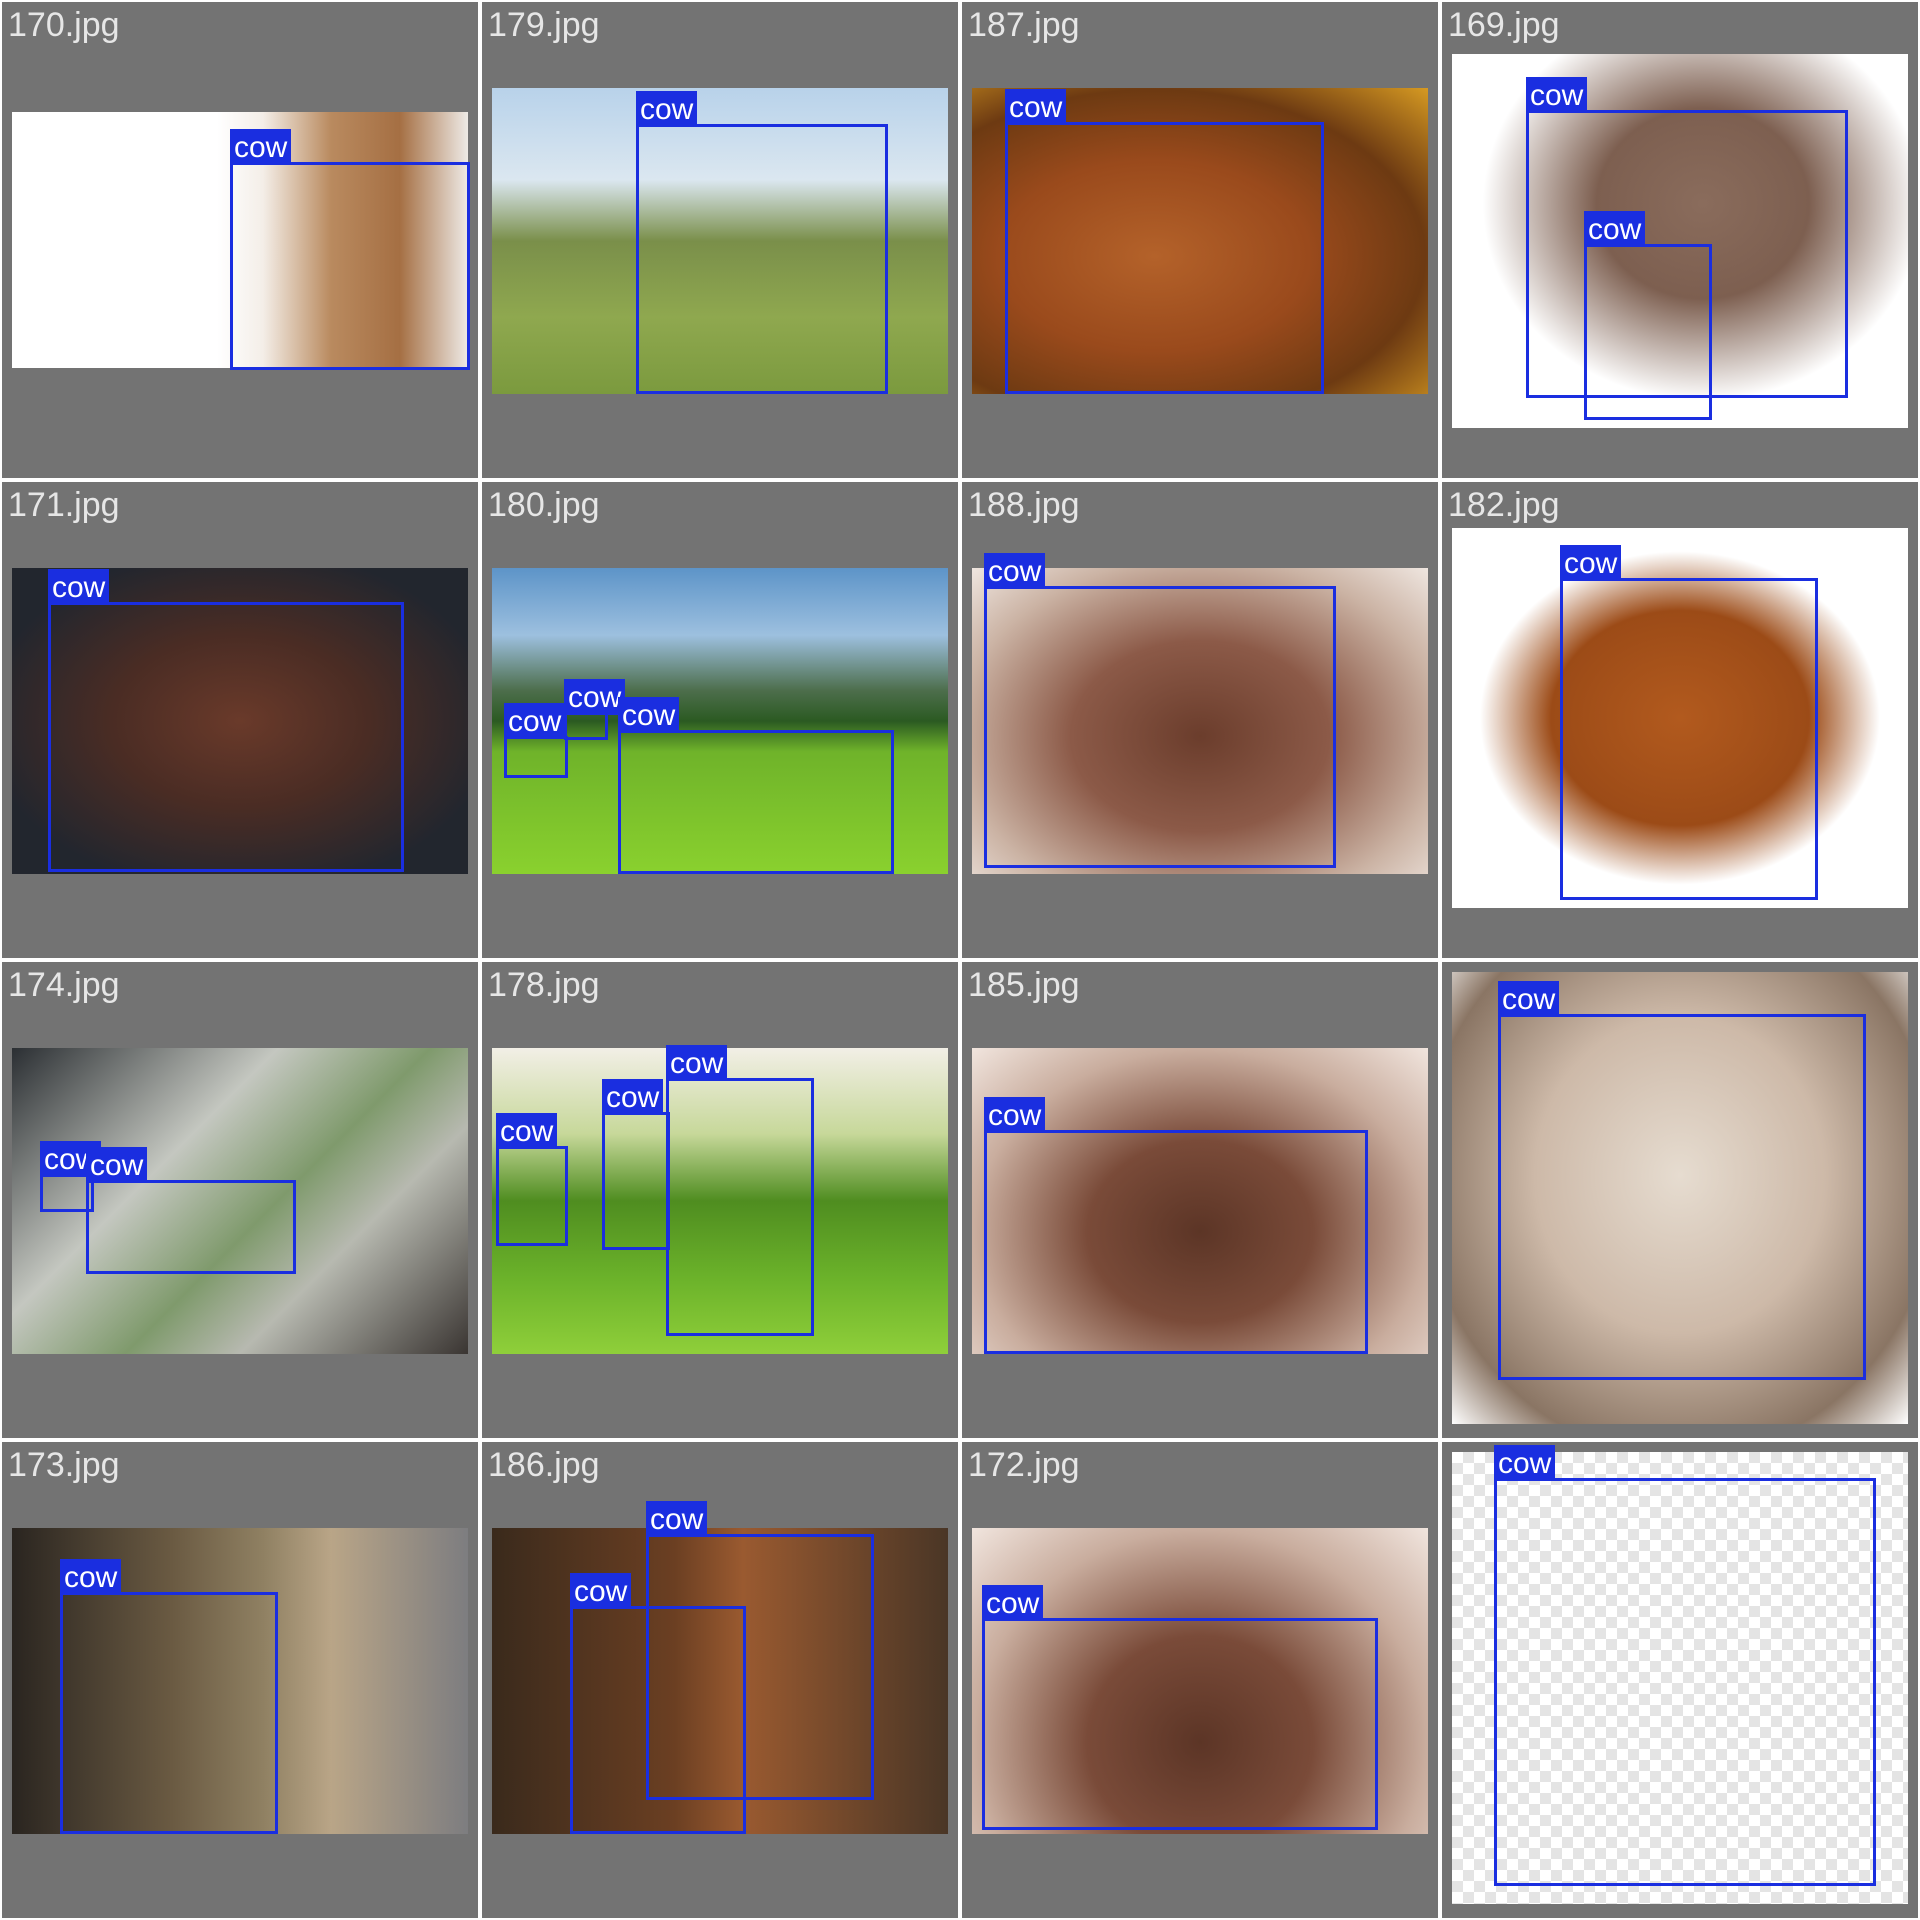 The width and height of the screenshot is (1920, 1920). I want to click on filename-label: 187.jpg, so click(1024, 25).